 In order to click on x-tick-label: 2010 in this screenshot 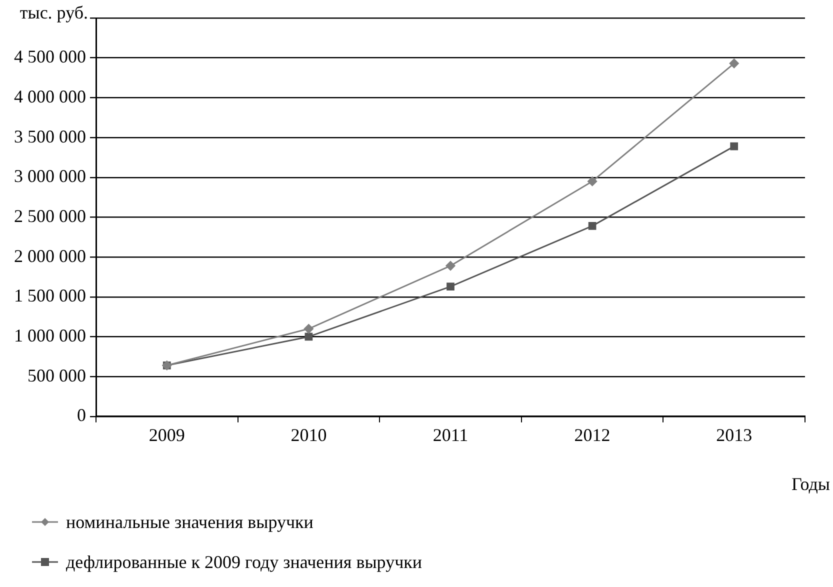, I will do `click(308, 434)`.